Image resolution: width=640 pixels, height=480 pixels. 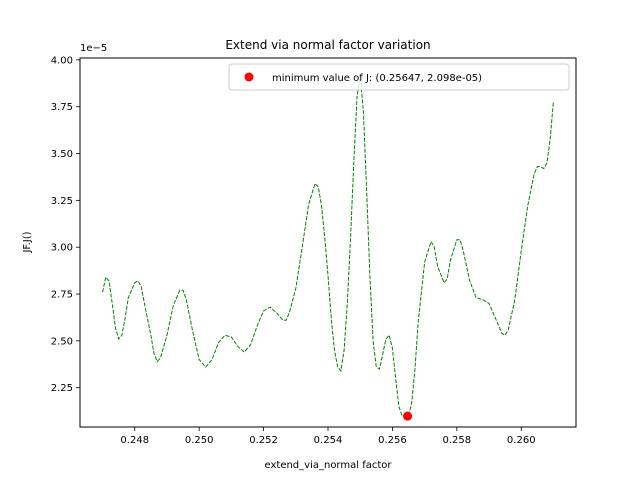 I want to click on x-axis-label: extend_via_normal factor, so click(x=329, y=465).